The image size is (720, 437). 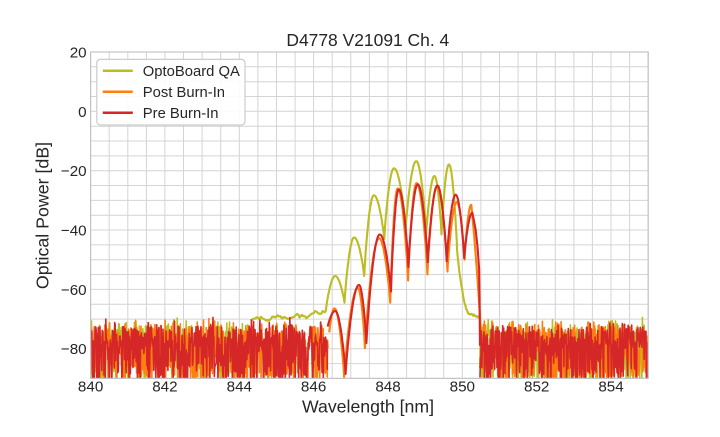 What do you see at coordinates (78, 53) in the screenshot?
I see `svg-text: 20` at bounding box center [78, 53].